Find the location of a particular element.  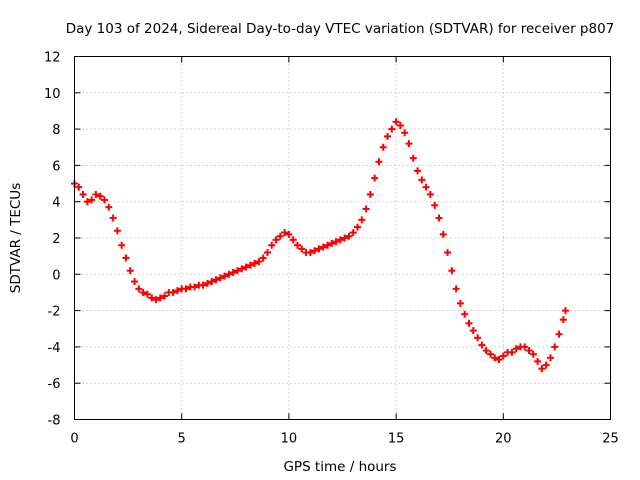

x-tick-label: 20 is located at coordinates (503, 439).